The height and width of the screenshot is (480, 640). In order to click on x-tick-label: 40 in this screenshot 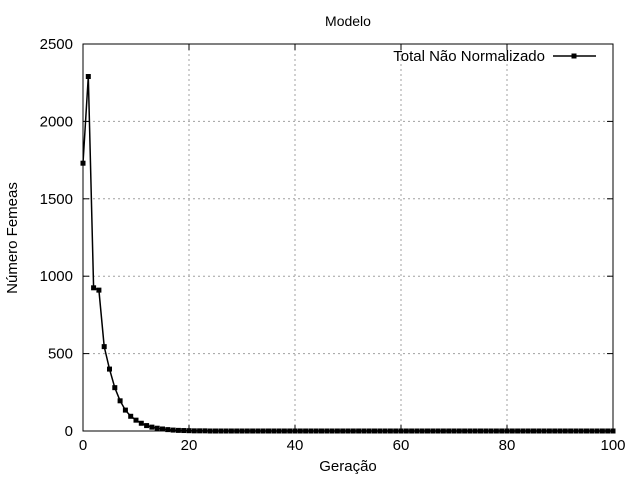, I will do `click(295, 445)`.